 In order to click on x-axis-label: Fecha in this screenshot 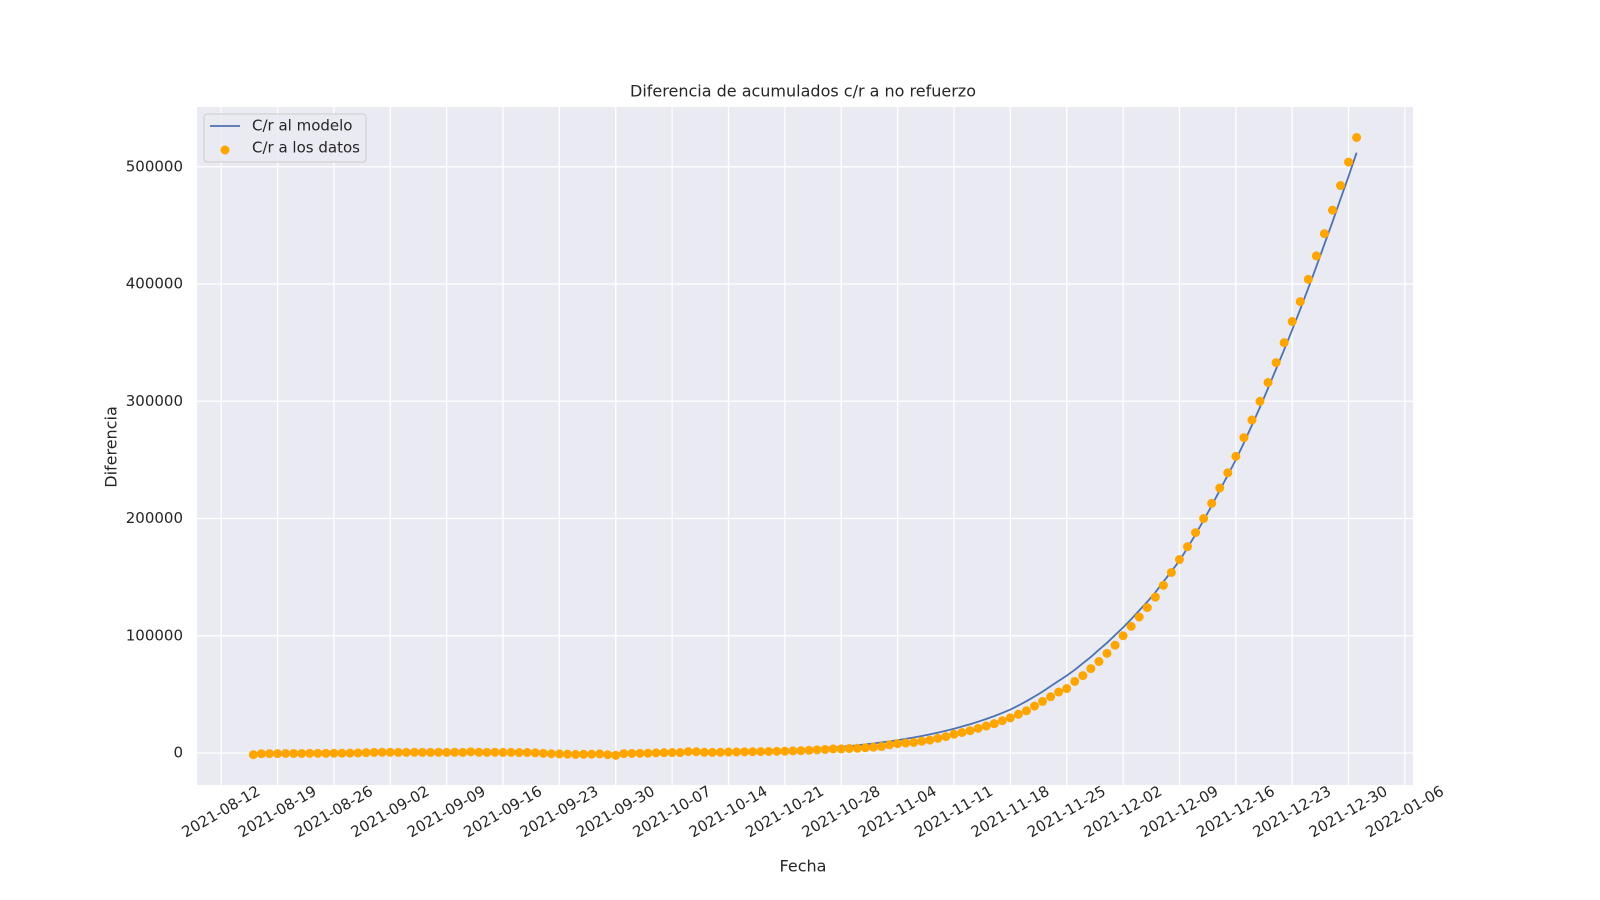, I will do `click(803, 866)`.